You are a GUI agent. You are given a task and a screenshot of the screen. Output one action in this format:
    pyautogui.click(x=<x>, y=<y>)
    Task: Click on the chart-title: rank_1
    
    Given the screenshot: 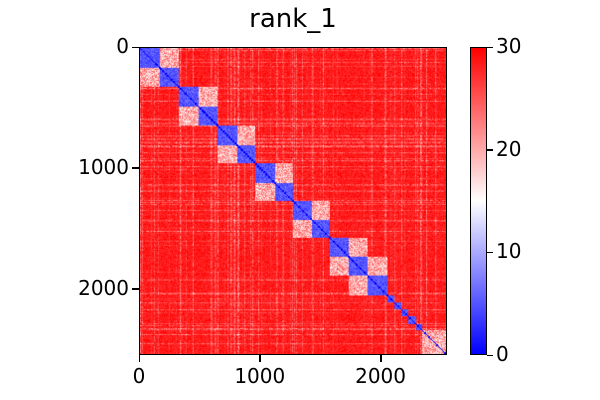 What is the action you would take?
    pyautogui.click(x=293, y=19)
    